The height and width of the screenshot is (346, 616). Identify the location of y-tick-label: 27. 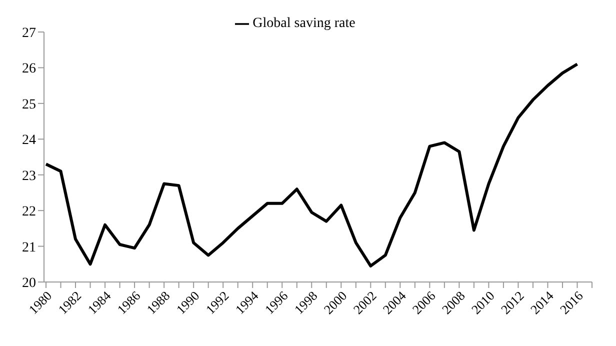
(29, 33).